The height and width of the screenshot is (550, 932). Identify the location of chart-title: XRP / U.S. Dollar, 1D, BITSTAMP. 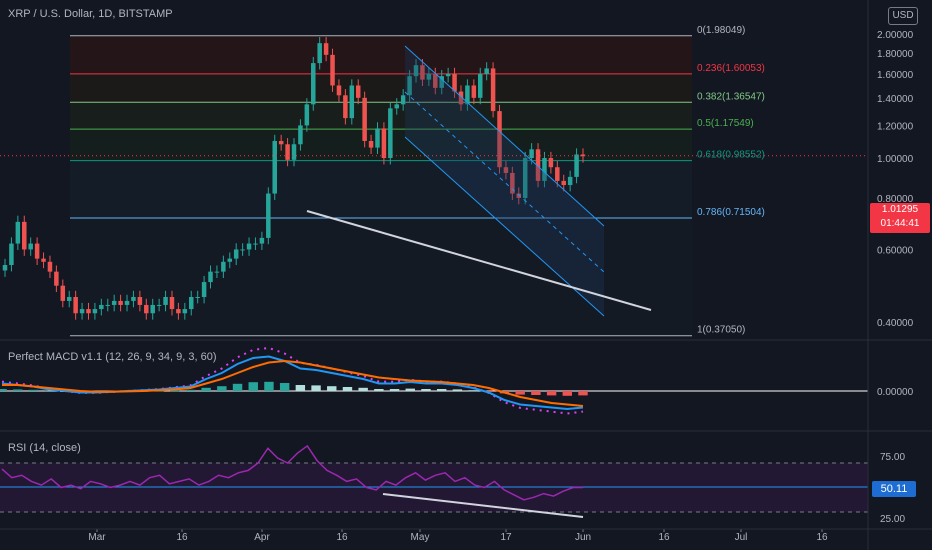
(90, 14).